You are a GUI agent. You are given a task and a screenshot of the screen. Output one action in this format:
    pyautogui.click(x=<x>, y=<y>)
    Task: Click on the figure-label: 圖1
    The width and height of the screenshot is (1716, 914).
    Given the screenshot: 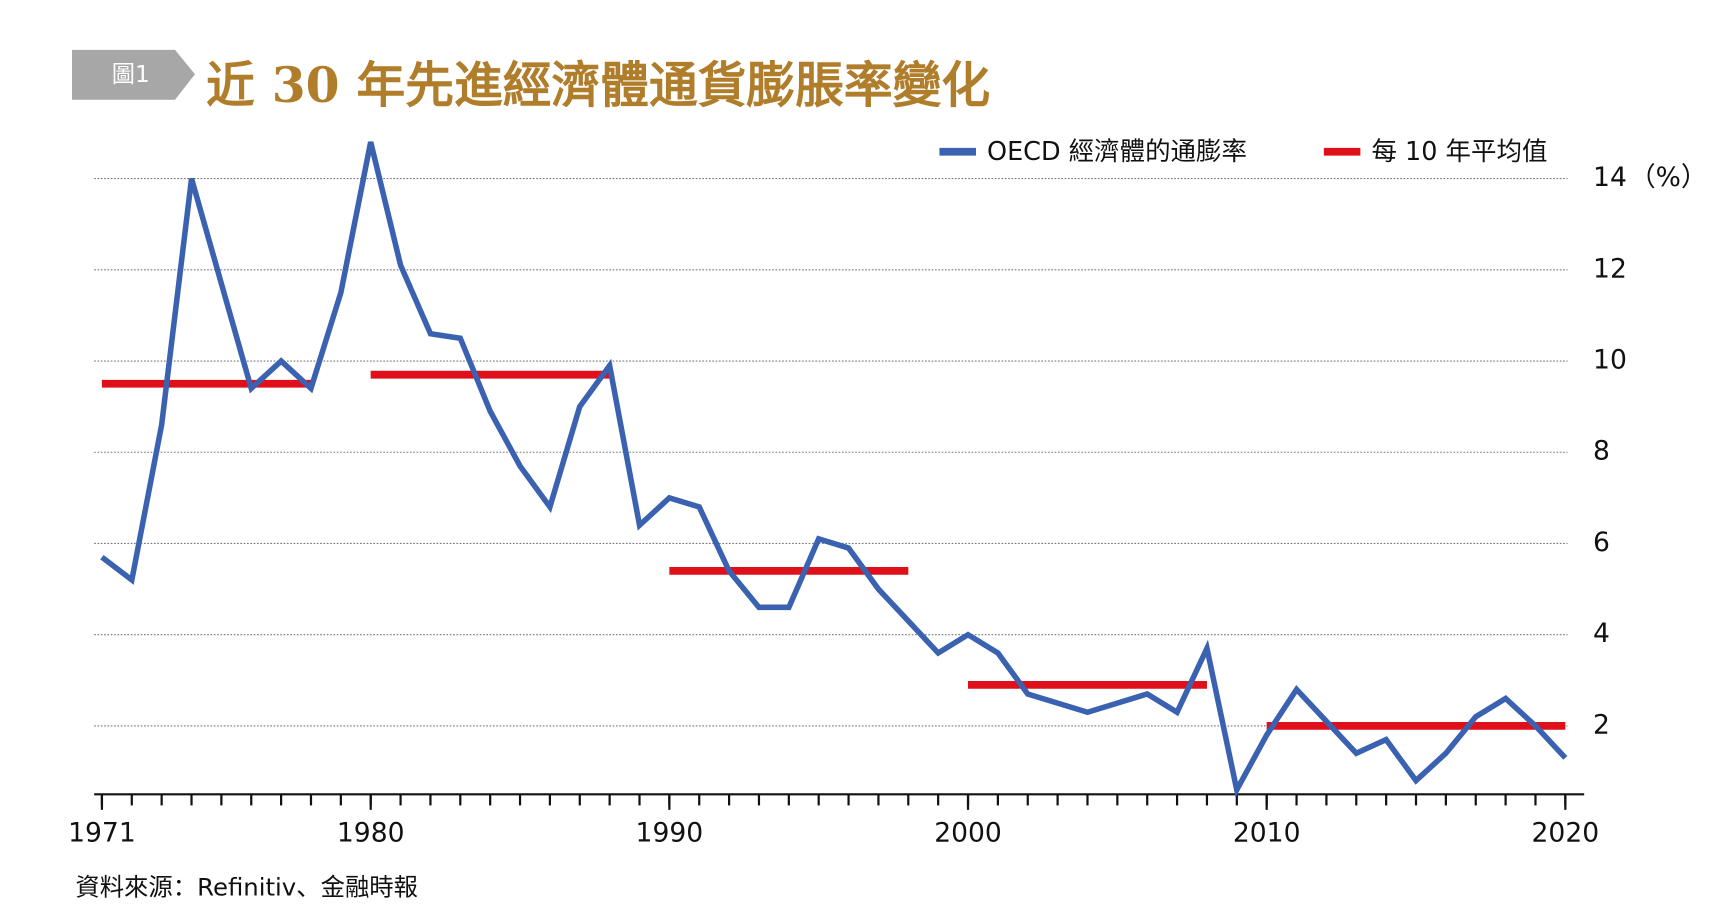 What is the action you would take?
    pyautogui.click(x=131, y=74)
    